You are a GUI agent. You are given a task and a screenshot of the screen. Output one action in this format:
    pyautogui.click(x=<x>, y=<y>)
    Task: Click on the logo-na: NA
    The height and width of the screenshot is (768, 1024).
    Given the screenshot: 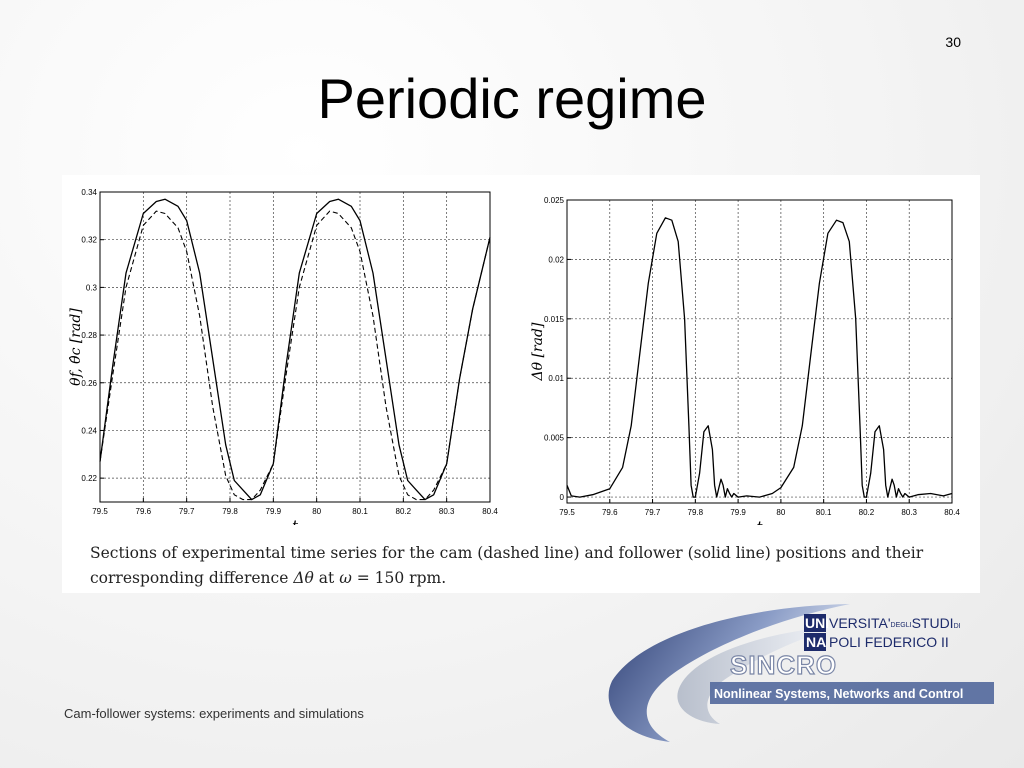 What is the action you would take?
    pyautogui.click(x=816, y=642)
    